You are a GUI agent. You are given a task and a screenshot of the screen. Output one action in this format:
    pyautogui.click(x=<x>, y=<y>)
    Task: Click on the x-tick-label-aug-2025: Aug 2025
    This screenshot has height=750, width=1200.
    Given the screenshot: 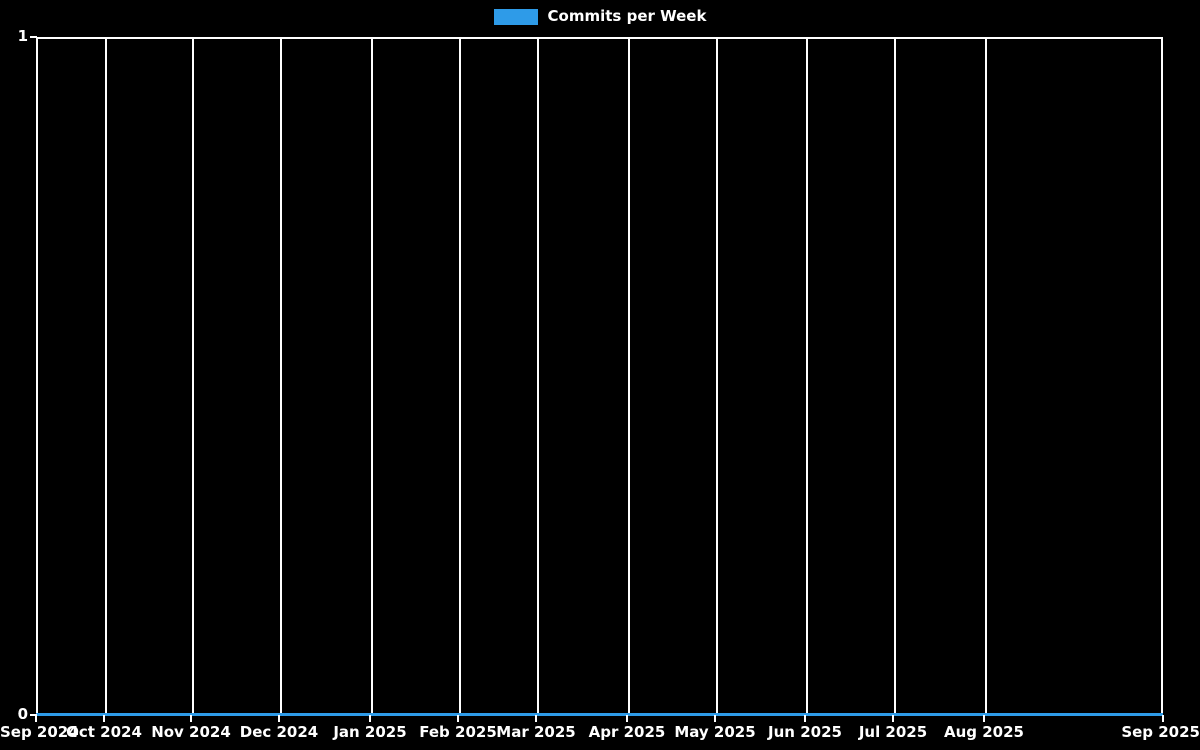 What is the action you would take?
    pyautogui.click(x=984, y=732)
    